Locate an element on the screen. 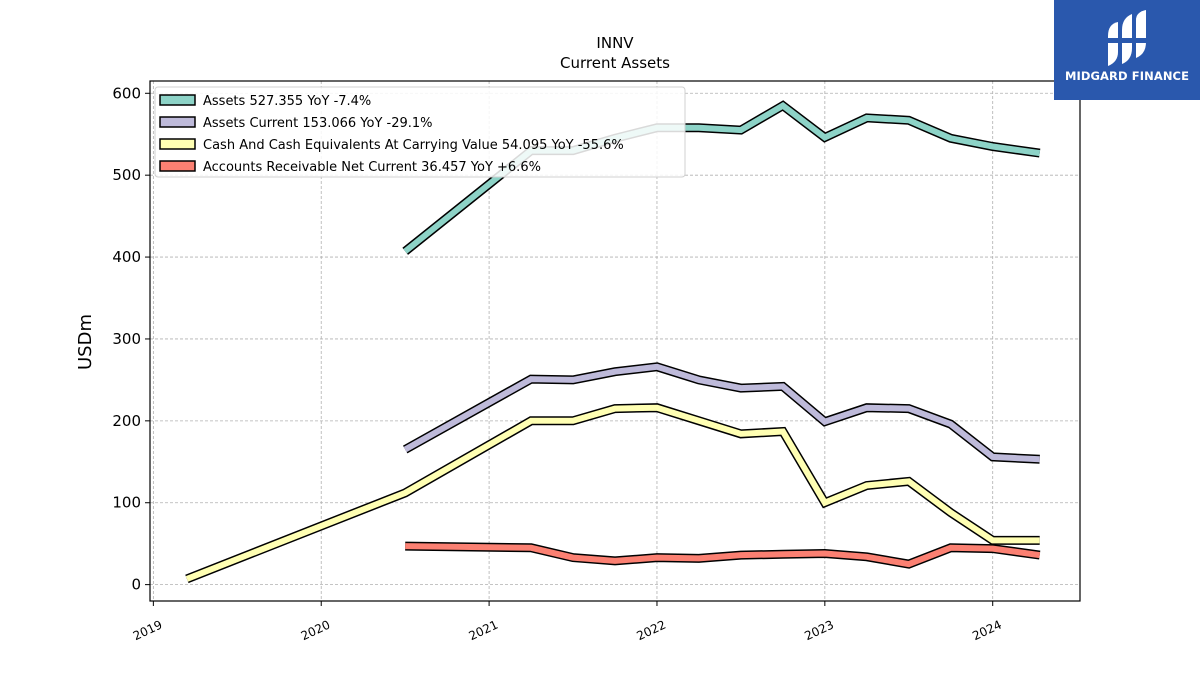 This screenshot has width=1200, height=675. x-tick-label: 2020 is located at coordinates (316, 631).